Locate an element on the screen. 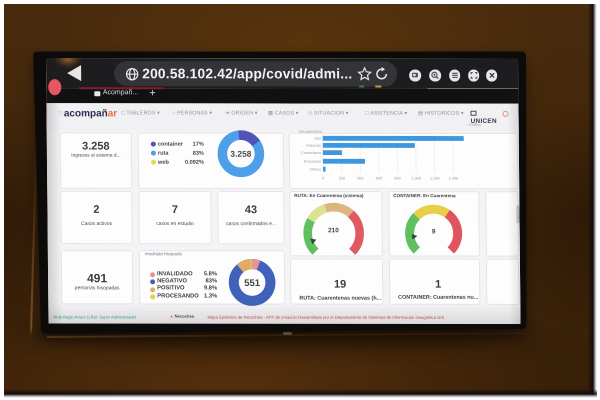 This screenshot has width=600, height=400. svg-text: 1,200 is located at coordinates (435, 179).